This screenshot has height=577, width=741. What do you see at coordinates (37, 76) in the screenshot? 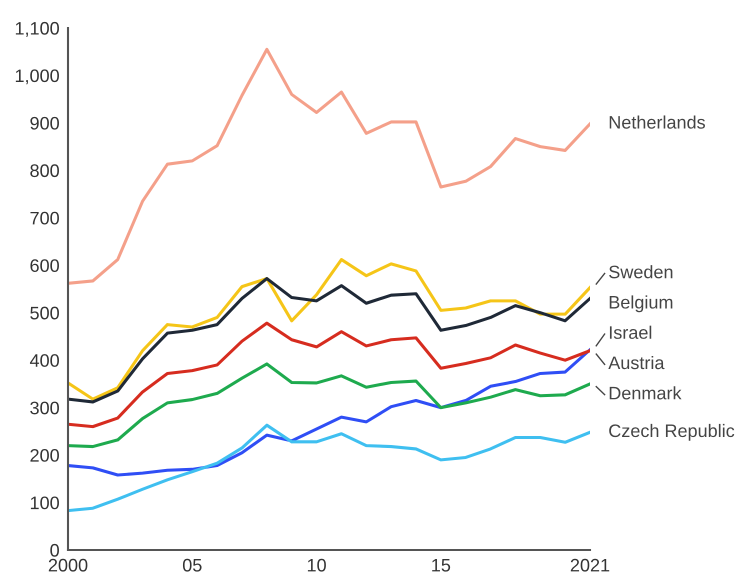
I see `y-tick-label: 1,000` at bounding box center [37, 76].